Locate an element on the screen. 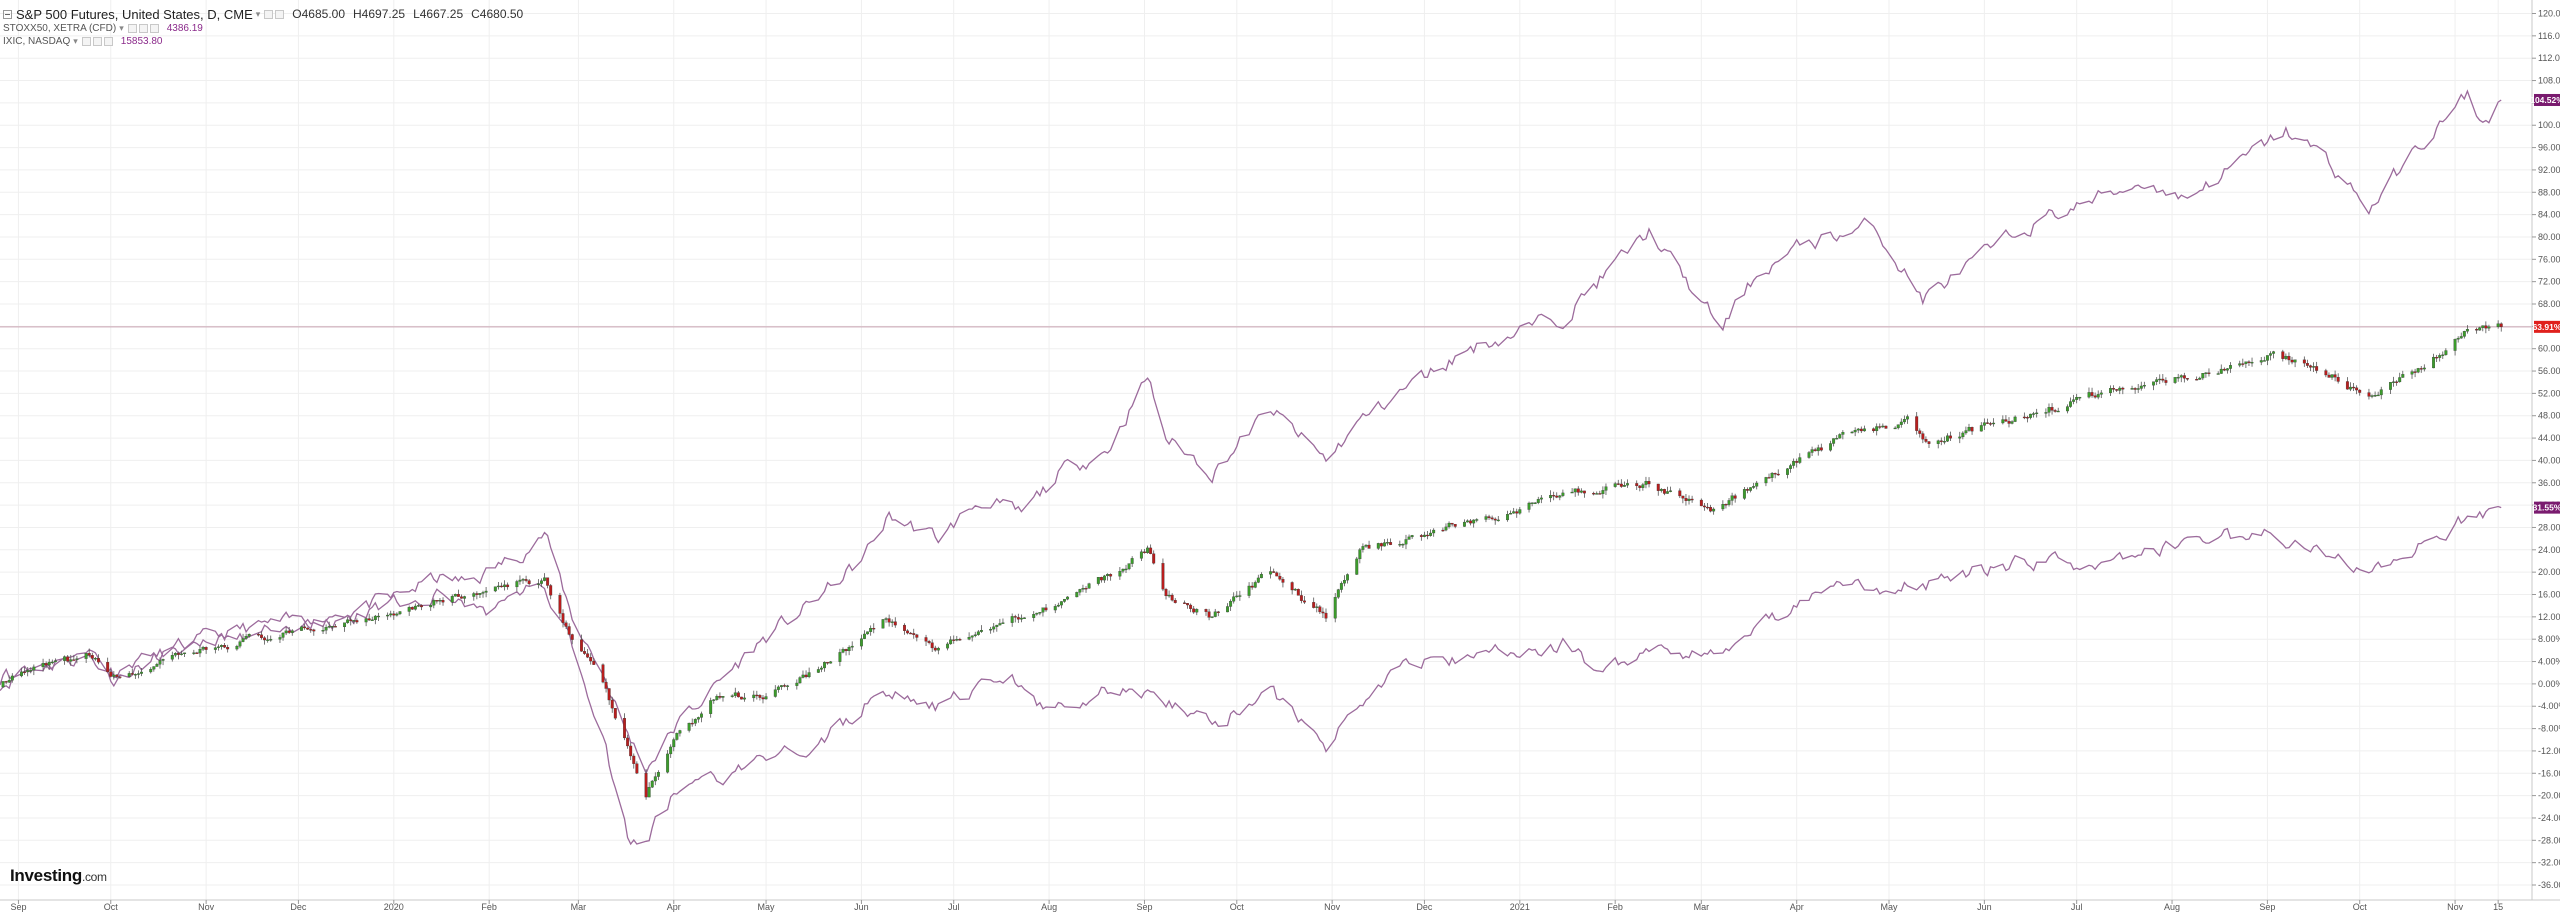 This screenshot has width=2560, height=912. x-tick-label: 2020 is located at coordinates (394, 907).